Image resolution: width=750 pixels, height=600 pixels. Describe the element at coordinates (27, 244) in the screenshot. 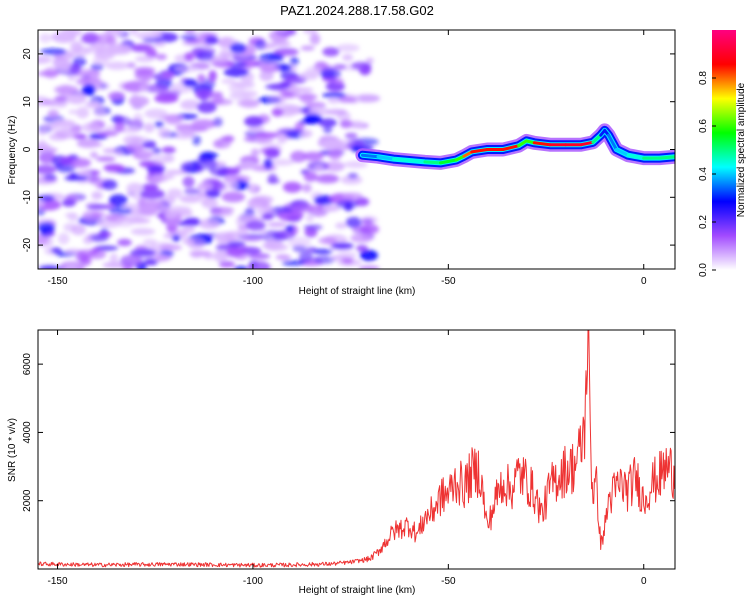

I see `y-tick-label: -20` at that location.